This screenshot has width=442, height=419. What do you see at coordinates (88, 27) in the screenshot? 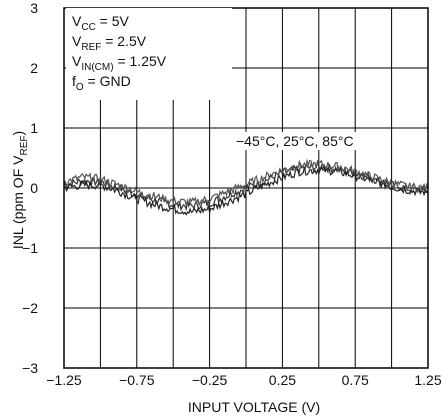
I see `condition-subscript: CC` at bounding box center [88, 27].